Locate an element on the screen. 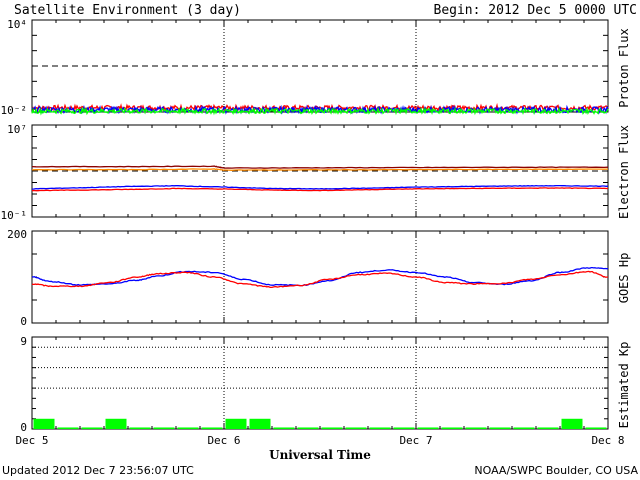 Image resolution: width=640 pixels, height=480 pixels. proton-ytick-bottom: 10⁻² is located at coordinates (14, 110).